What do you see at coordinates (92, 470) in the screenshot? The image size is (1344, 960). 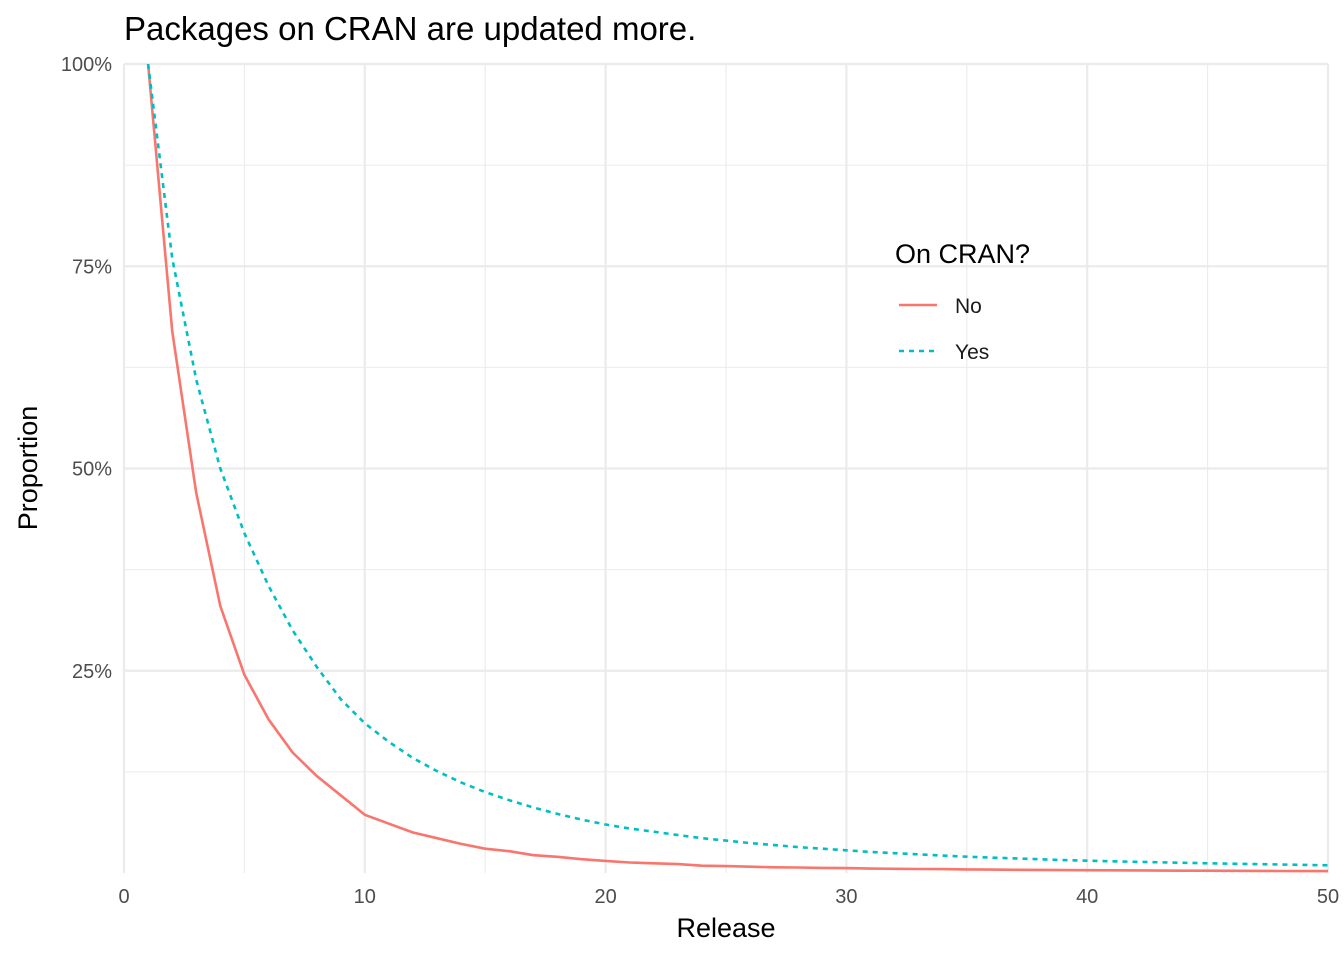 I see `y-tick-label: 50%` at bounding box center [92, 470].